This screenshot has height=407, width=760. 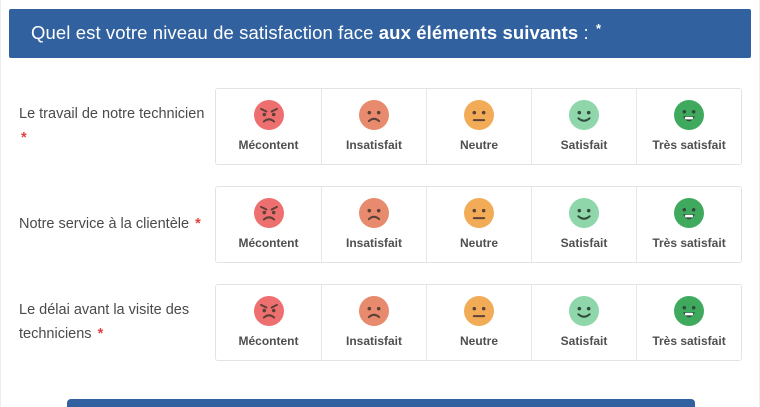 I want to click on next-section-bar, so click(x=381, y=403).